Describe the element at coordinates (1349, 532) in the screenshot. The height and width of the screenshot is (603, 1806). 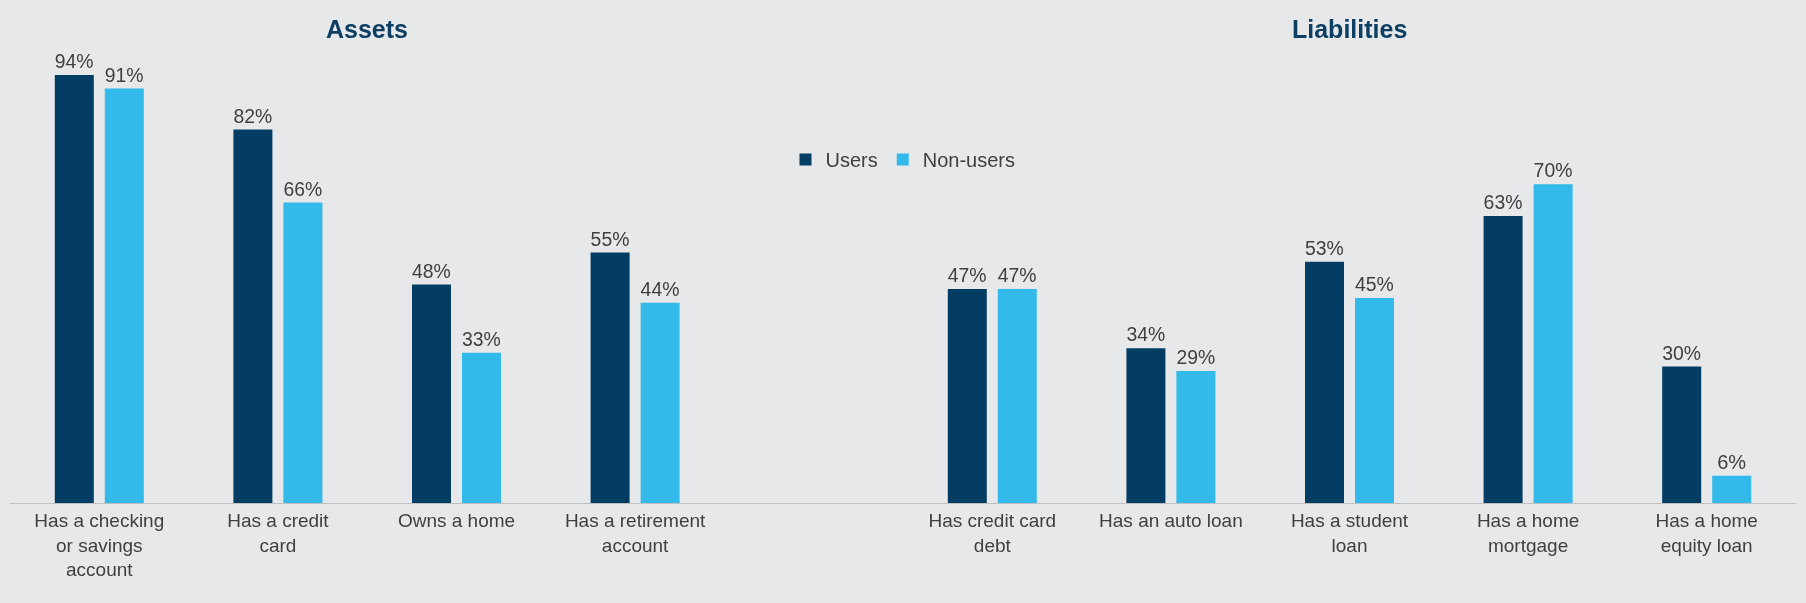
I see `x-tick-label: Has a student loan` at that location.